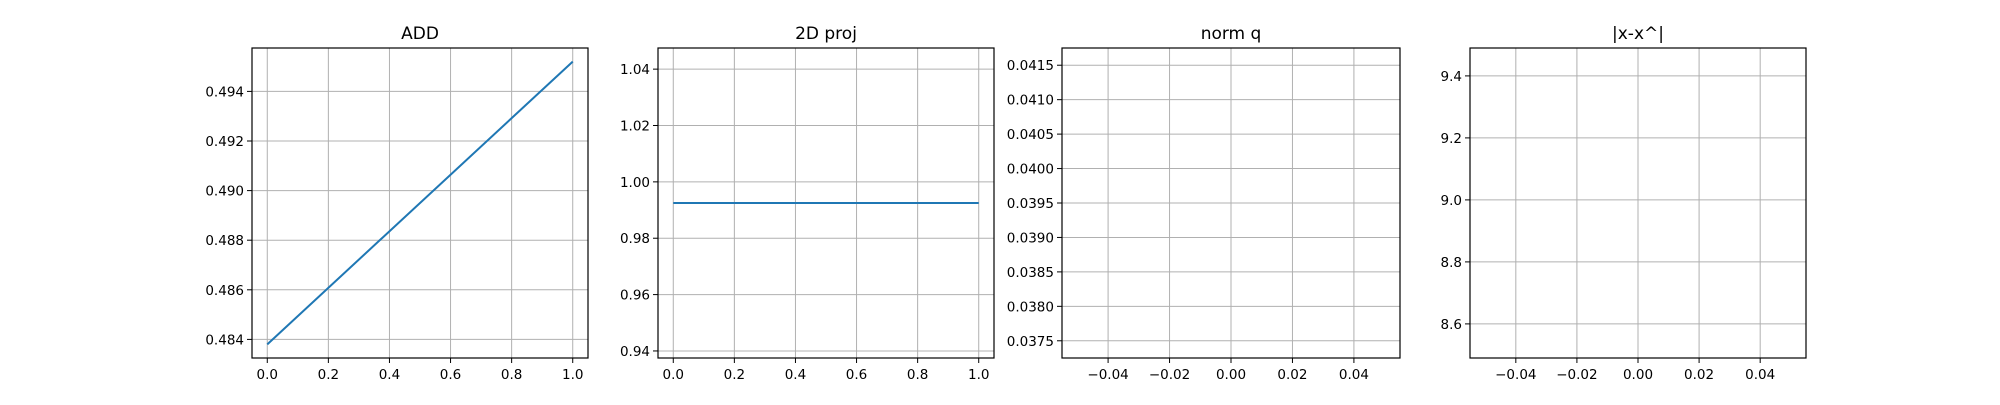 Image resolution: width=2000 pixels, height=405 pixels. What do you see at coordinates (673, 375) in the screenshot?
I see `x-tick-label-2-1: 0.0` at bounding box center [673, 375].